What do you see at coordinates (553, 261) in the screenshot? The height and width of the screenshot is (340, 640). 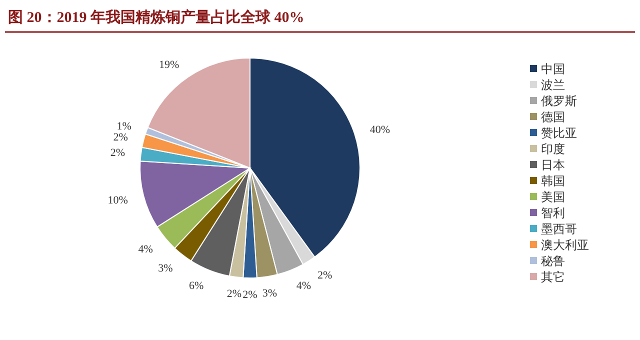 I see `legend-label: 秘鲁` at bounding box center [553, 261].